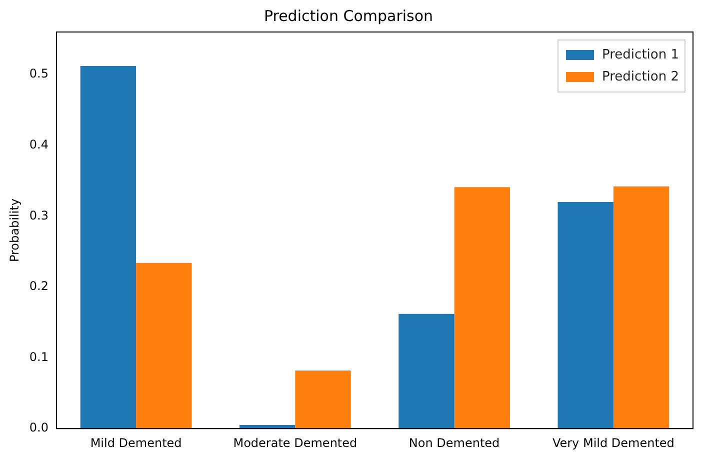  I want to click on chart-title: Prediction Comparison, so click(349, 15).